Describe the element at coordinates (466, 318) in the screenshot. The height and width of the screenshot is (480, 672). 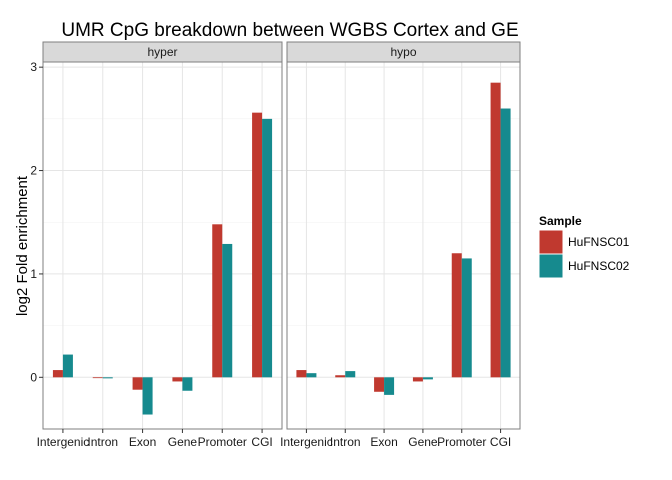
I see `bar-hypo-HuFNSC02-Promoter` at that location.